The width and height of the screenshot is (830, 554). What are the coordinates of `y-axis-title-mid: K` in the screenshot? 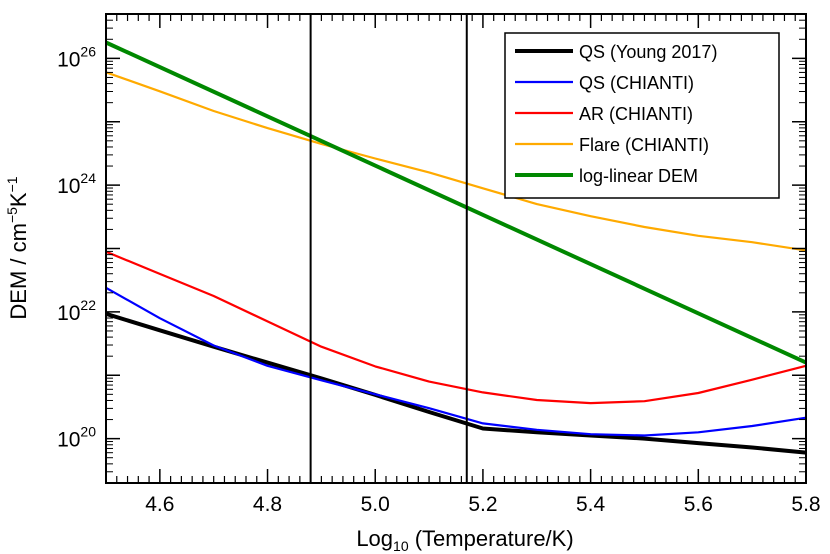 It's located at (18, 199).